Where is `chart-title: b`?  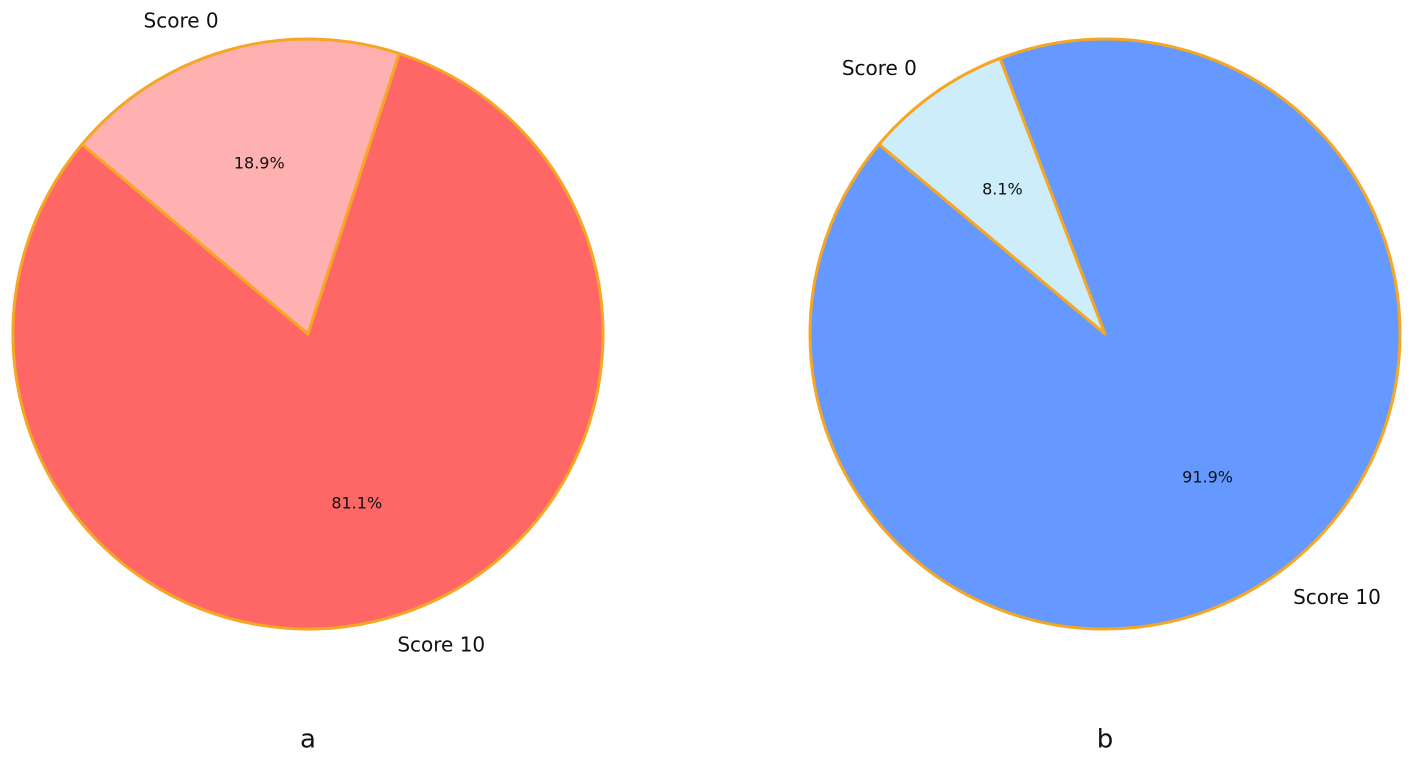
chart-title: b is located at coordinates (1105, 740).